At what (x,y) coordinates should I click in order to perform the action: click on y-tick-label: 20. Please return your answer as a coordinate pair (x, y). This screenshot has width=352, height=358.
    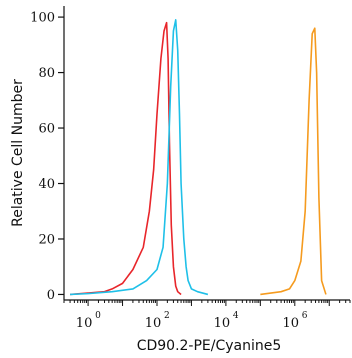
    Looking at the image, I should click on (46, 239).